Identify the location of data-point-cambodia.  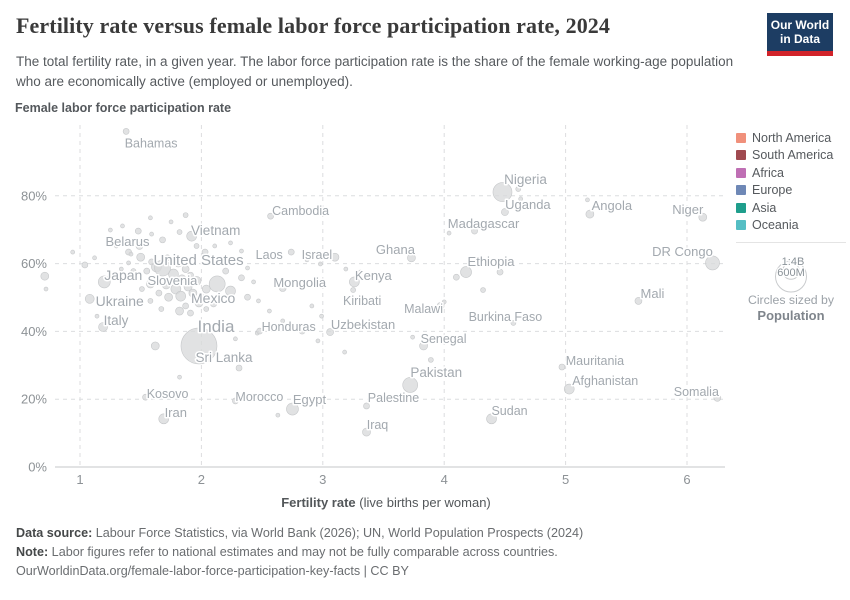
(270, 216).